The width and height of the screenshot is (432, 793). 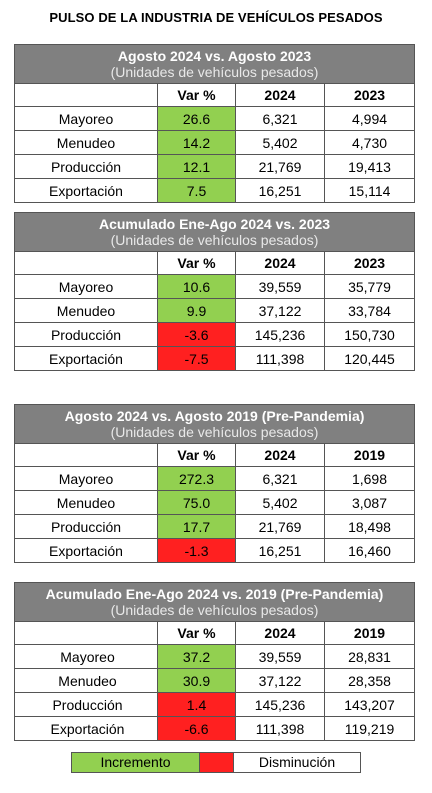 What do you see at coordinates (196, 704) in the screenshot?
I see `var-cell: 1.4` at bounding box center [196, 704].